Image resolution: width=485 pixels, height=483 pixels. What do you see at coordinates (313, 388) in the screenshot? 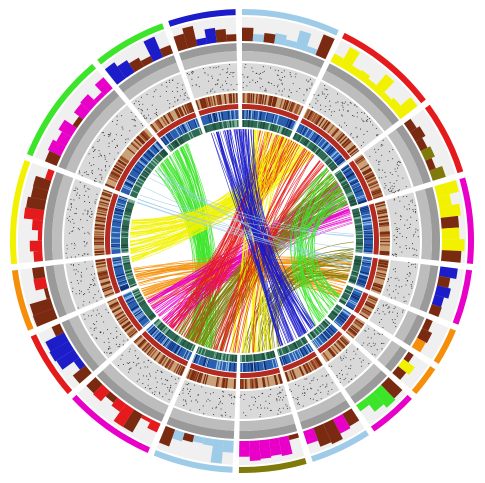
I see `scatter-track` at bounding box center [313, 388].